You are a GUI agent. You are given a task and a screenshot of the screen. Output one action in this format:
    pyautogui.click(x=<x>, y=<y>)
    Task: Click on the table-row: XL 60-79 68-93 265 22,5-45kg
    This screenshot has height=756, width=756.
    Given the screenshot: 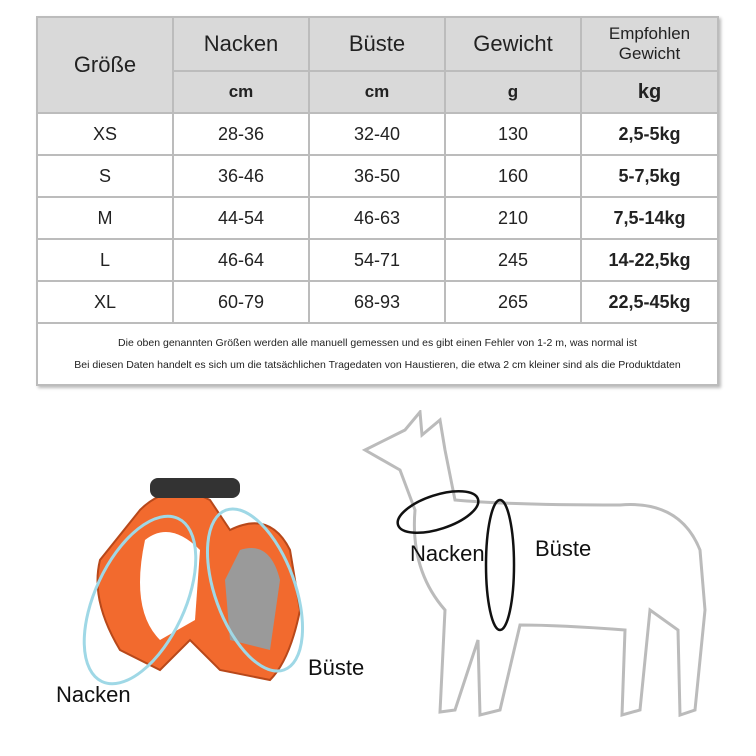 What is the action you would take?
    pyautogui.click(x=377, y=302)
    